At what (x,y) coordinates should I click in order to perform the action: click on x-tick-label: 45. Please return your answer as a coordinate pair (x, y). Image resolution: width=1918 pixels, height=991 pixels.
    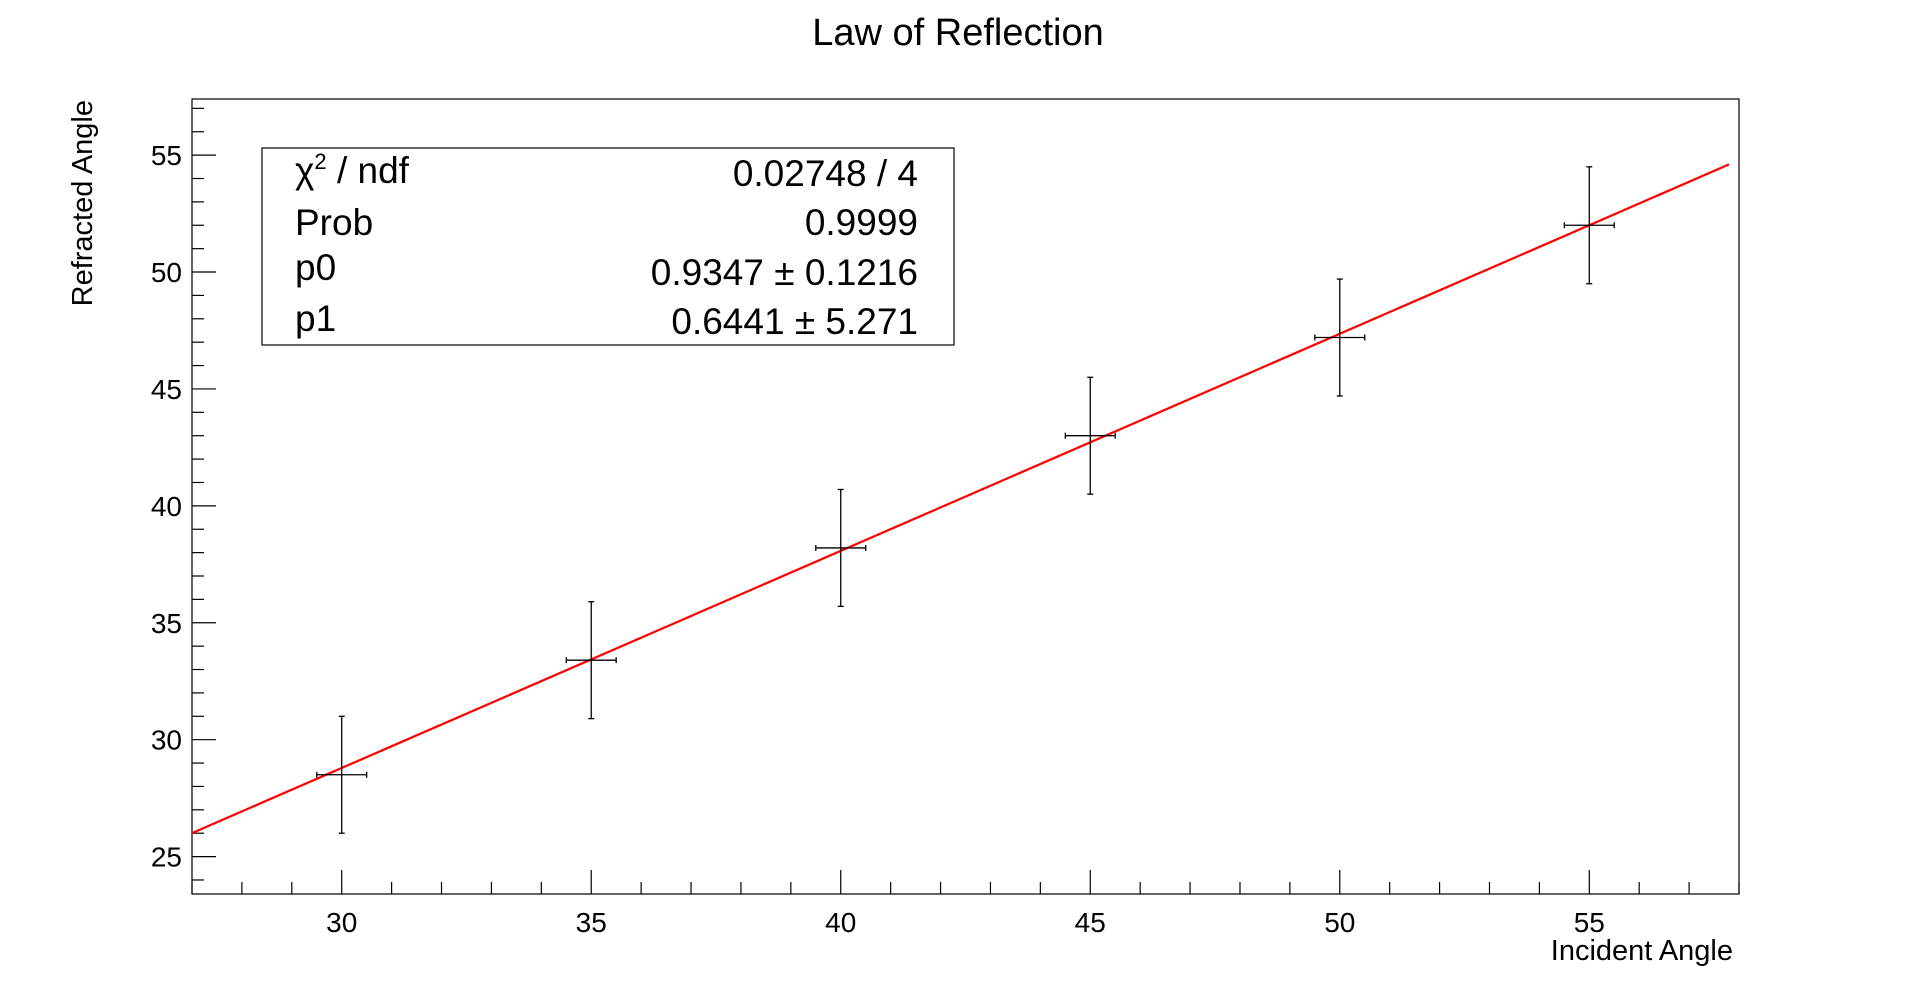
    Looking at the image, I should click on (1090, 922).